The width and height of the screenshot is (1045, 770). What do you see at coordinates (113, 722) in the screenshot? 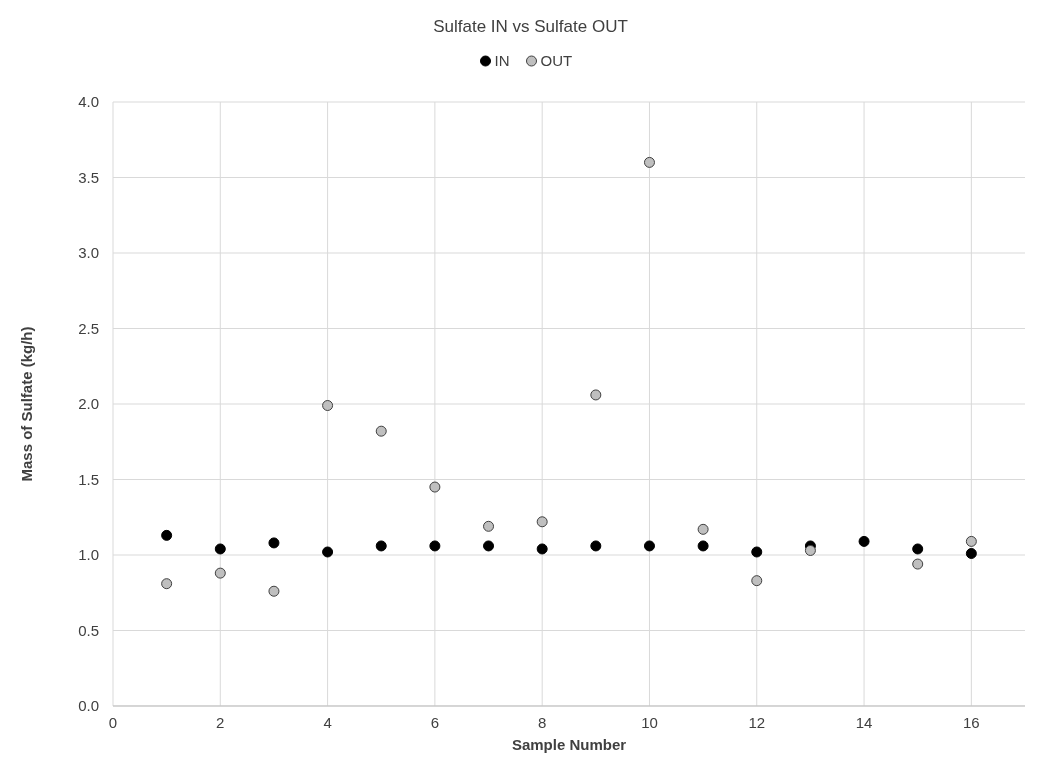
I see `x-tick-label: 0` at bounding box center [113, 722].